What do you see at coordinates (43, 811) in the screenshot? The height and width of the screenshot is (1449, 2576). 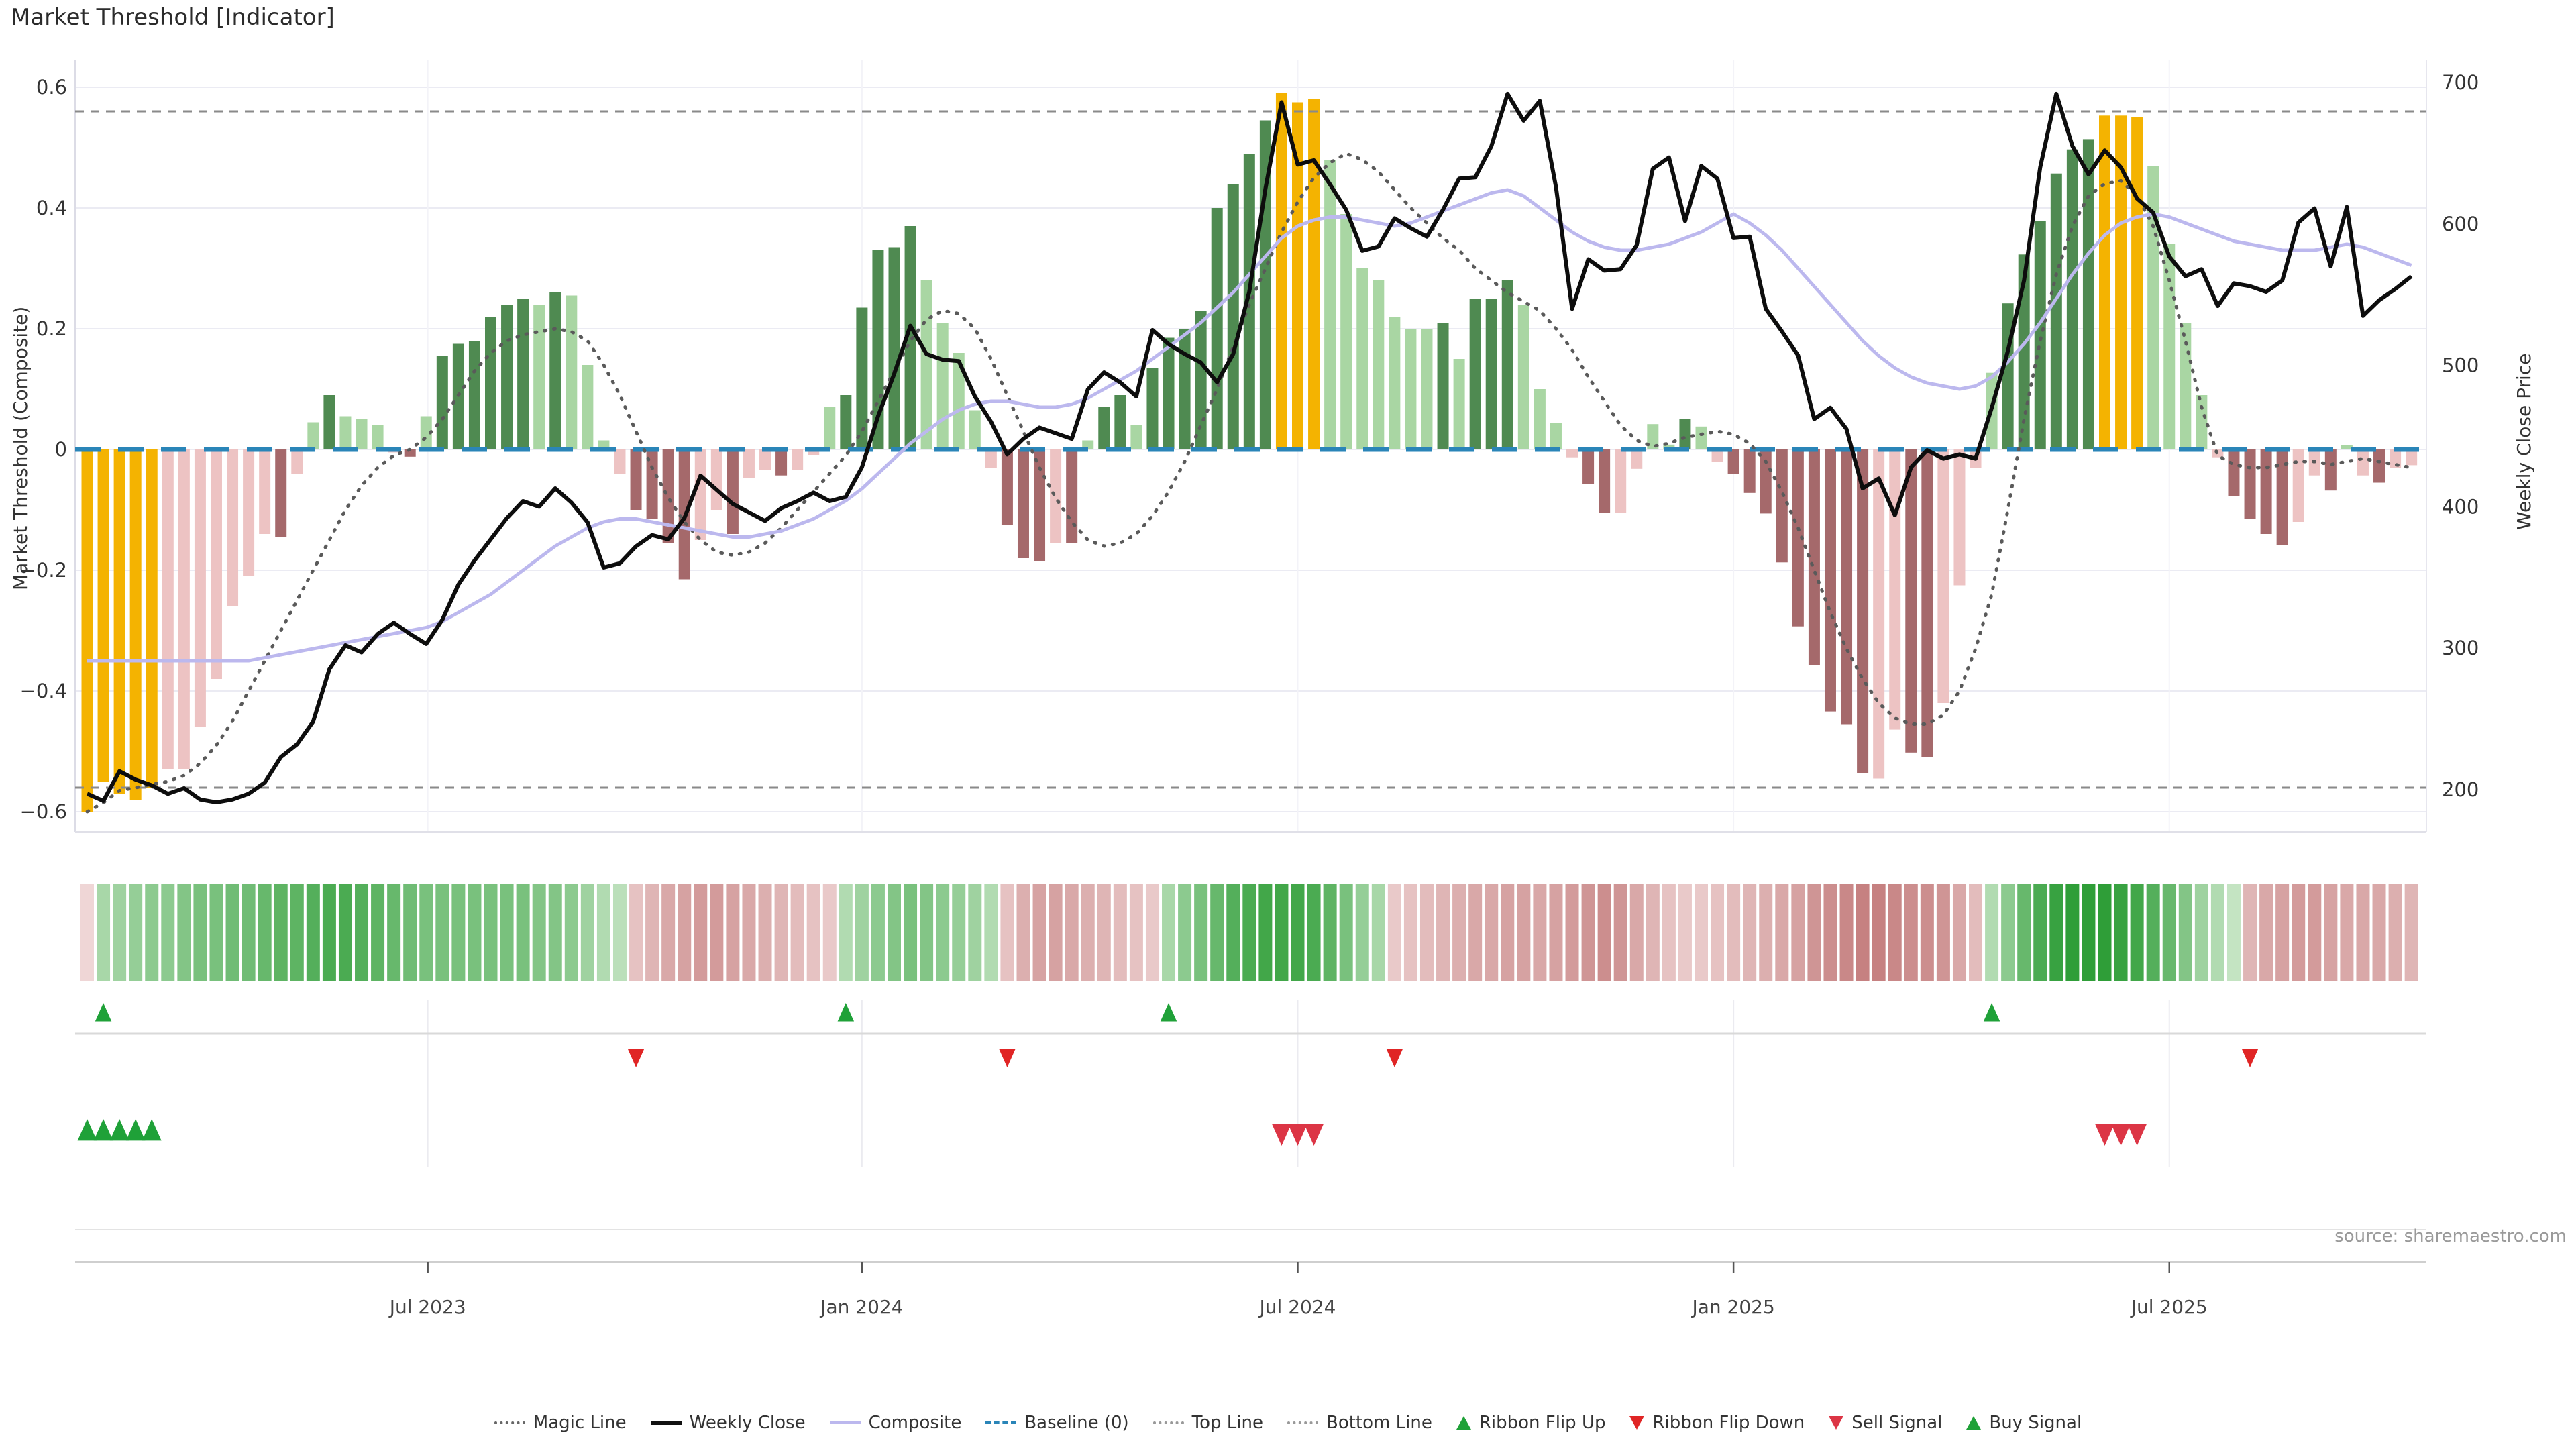 I see `left-tick-label: −0.6` at bounding box center [43, 811].